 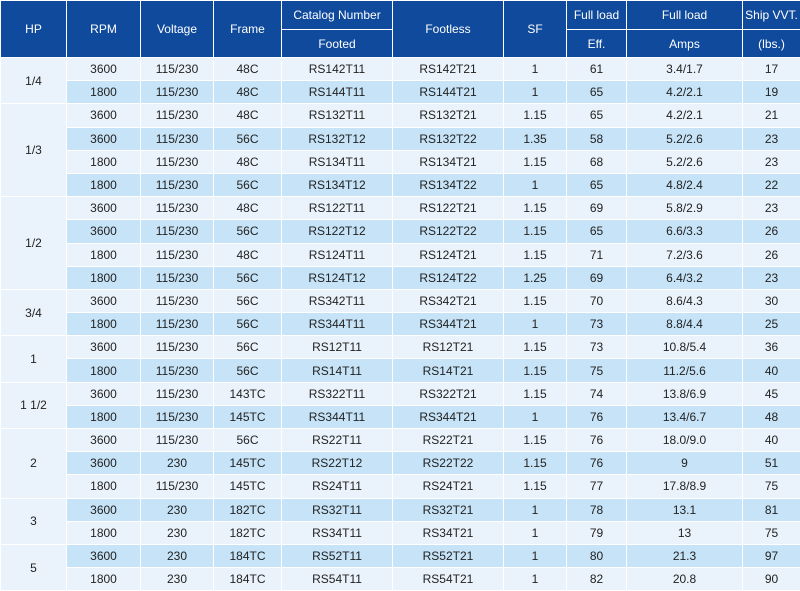 What do you see at coordinates (771, 347) in the screenshot?
I see `ship-weight-cell: 36` at bounding box center [771, 347].